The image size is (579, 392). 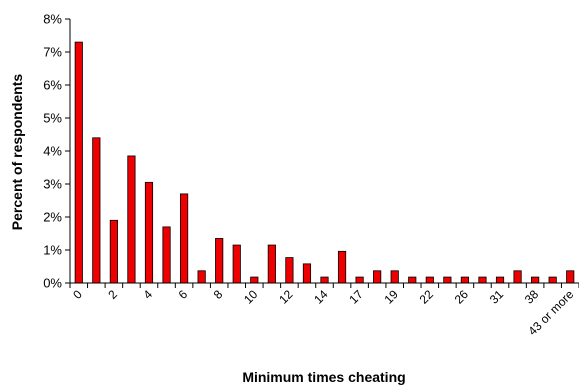 What do you see at coordinates (52, 19) in the screenshot?
I see `y-tick-label: 8%` at bounding box center [52, 19].